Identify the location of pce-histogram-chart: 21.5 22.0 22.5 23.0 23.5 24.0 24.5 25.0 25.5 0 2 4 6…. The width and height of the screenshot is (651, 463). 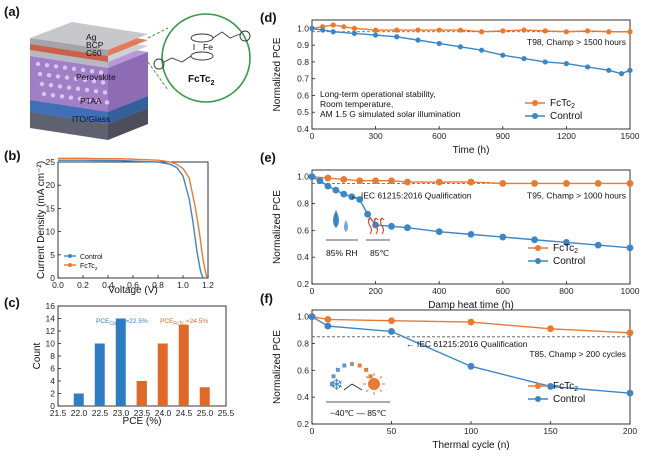
(133, 364).